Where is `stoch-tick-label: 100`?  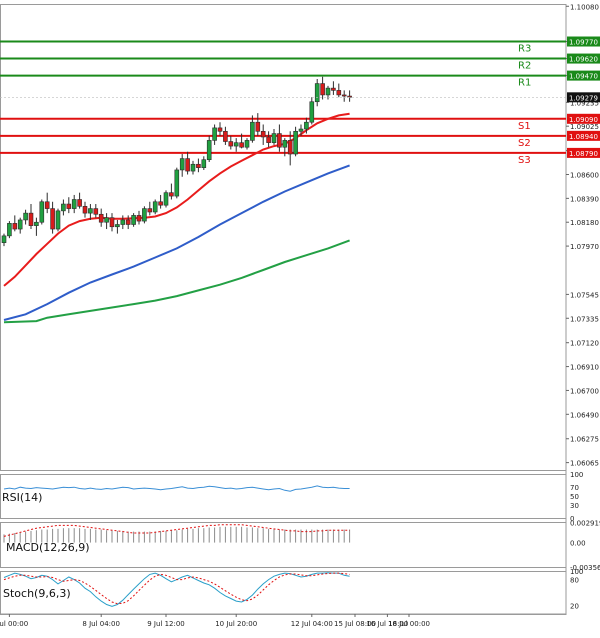
stoch-tick-label: 100 is located at coordinates (576, 572).